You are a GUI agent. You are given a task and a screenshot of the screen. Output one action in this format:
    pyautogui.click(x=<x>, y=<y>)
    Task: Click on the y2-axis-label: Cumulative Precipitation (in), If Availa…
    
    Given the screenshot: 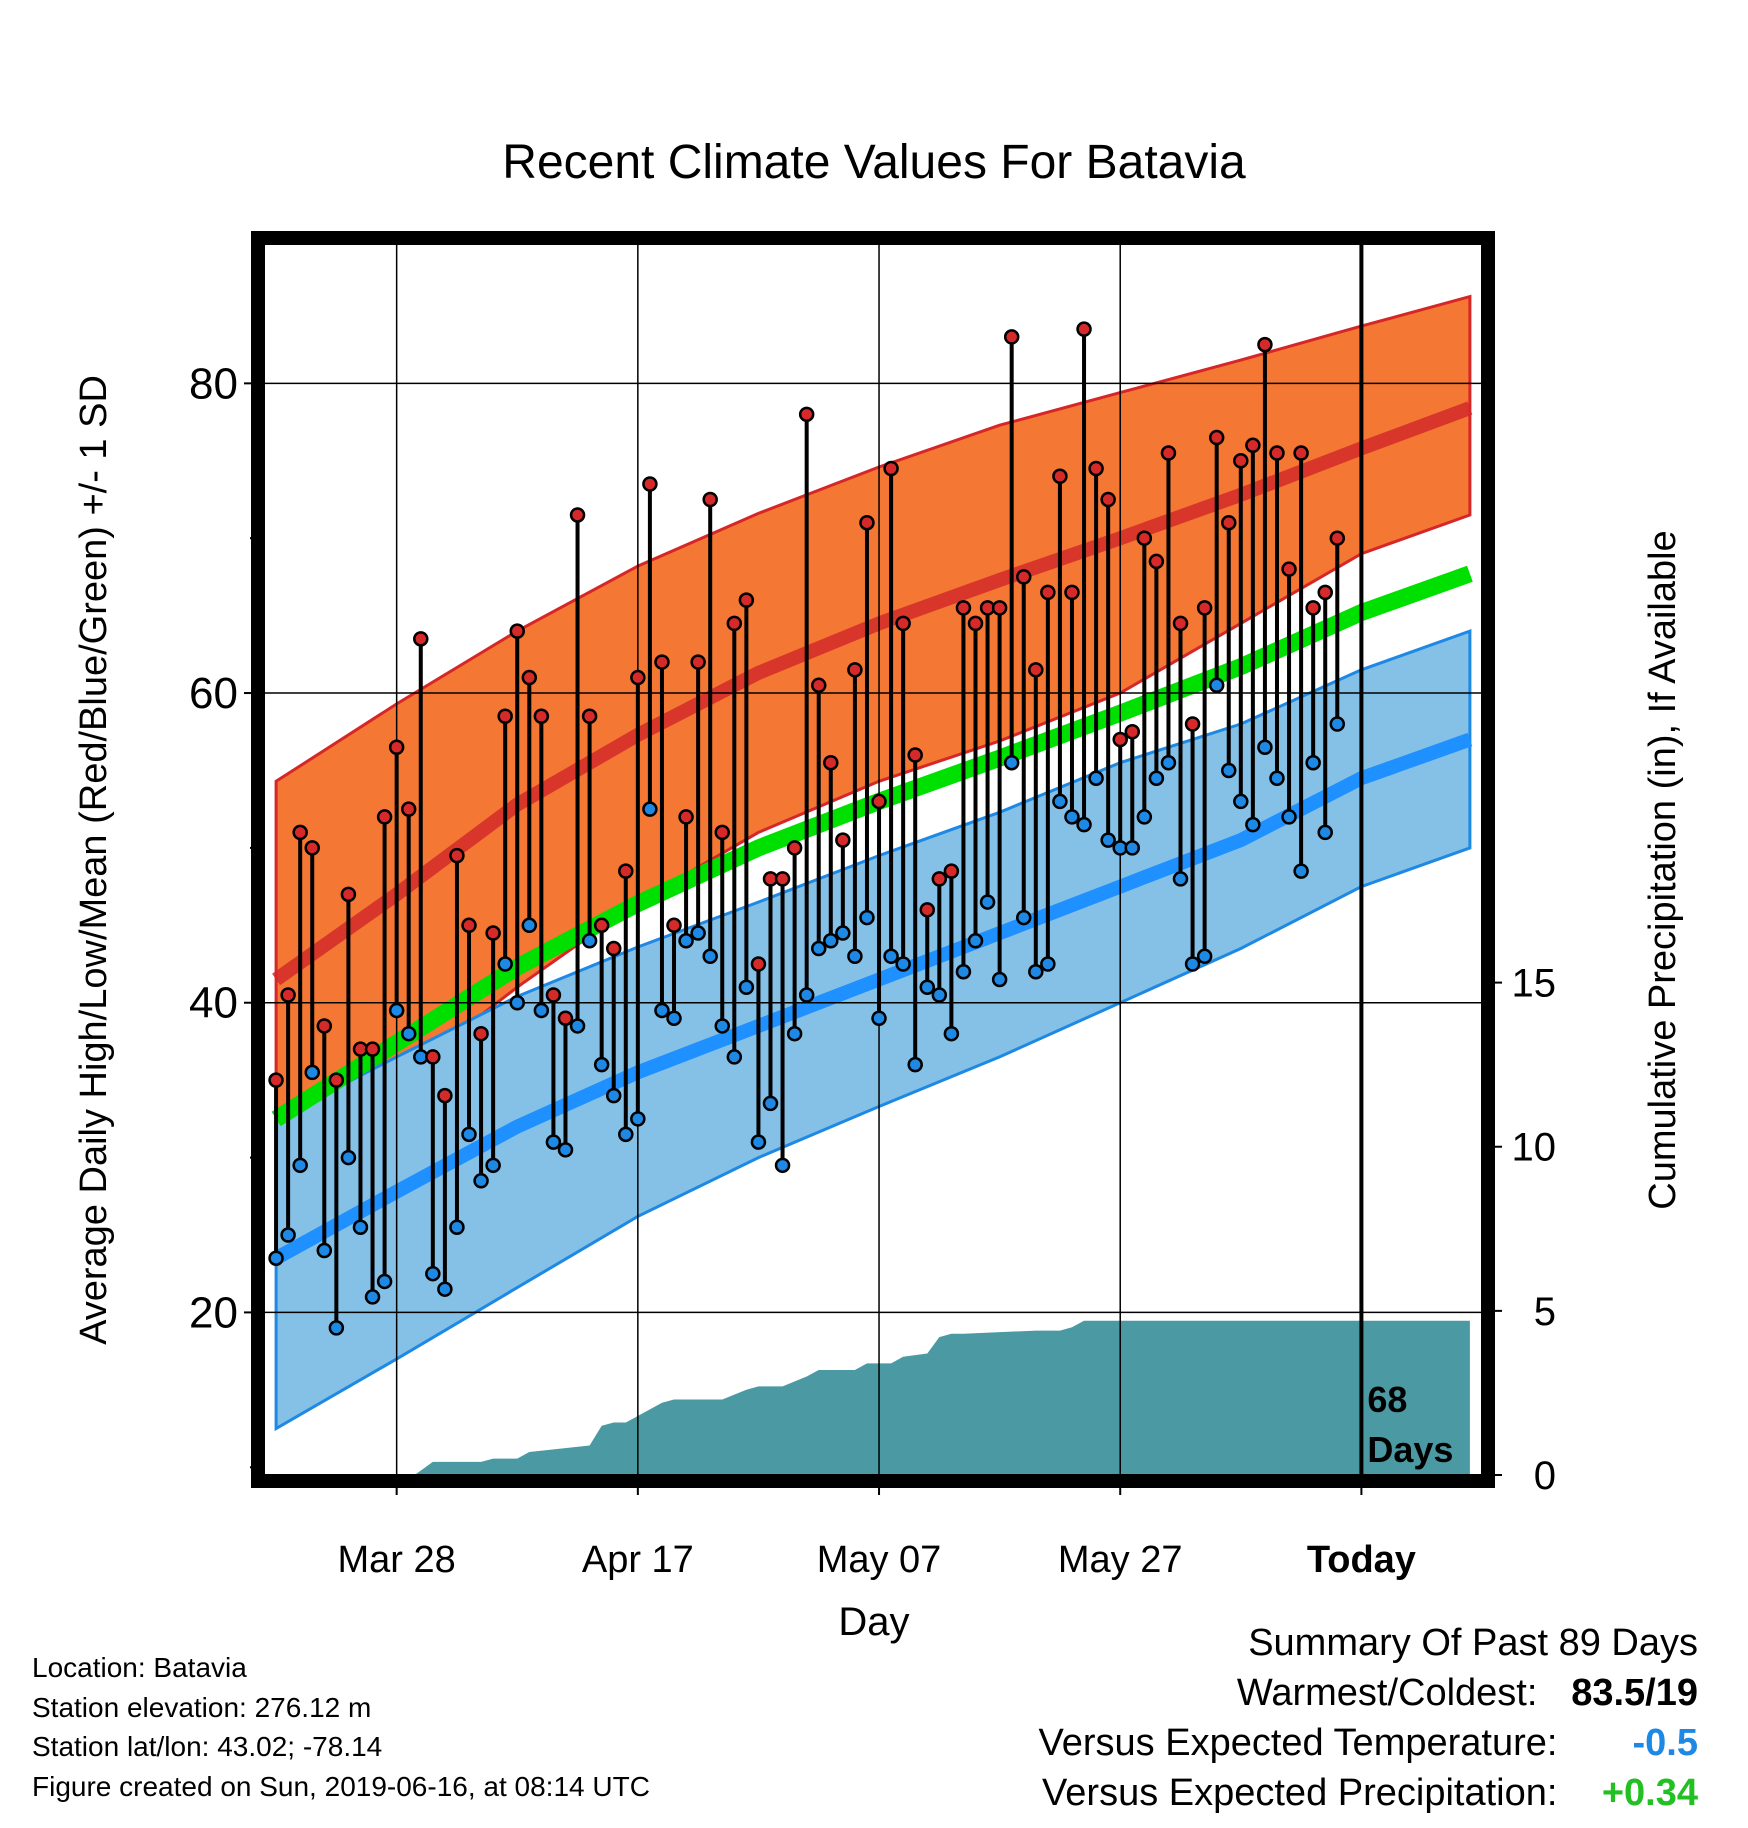 What is the action you would take?
    pyautogui.click(x=1663, y=869)
    